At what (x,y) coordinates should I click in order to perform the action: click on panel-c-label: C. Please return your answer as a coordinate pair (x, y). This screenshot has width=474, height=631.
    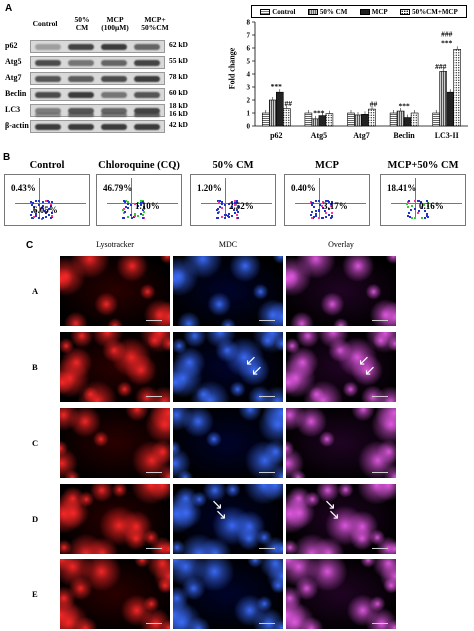
    Looking at the image, I should click on (30, 245).